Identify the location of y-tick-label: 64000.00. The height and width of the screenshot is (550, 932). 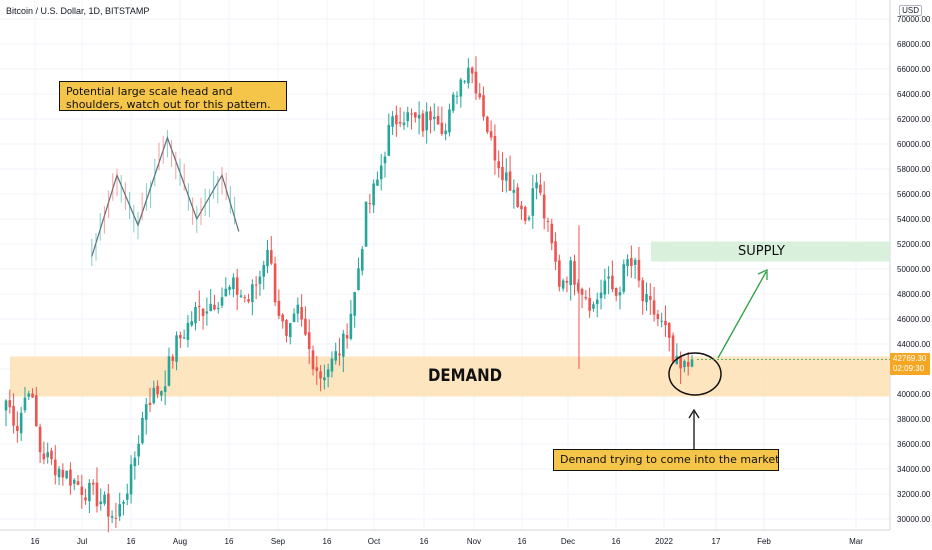
(914, 94).